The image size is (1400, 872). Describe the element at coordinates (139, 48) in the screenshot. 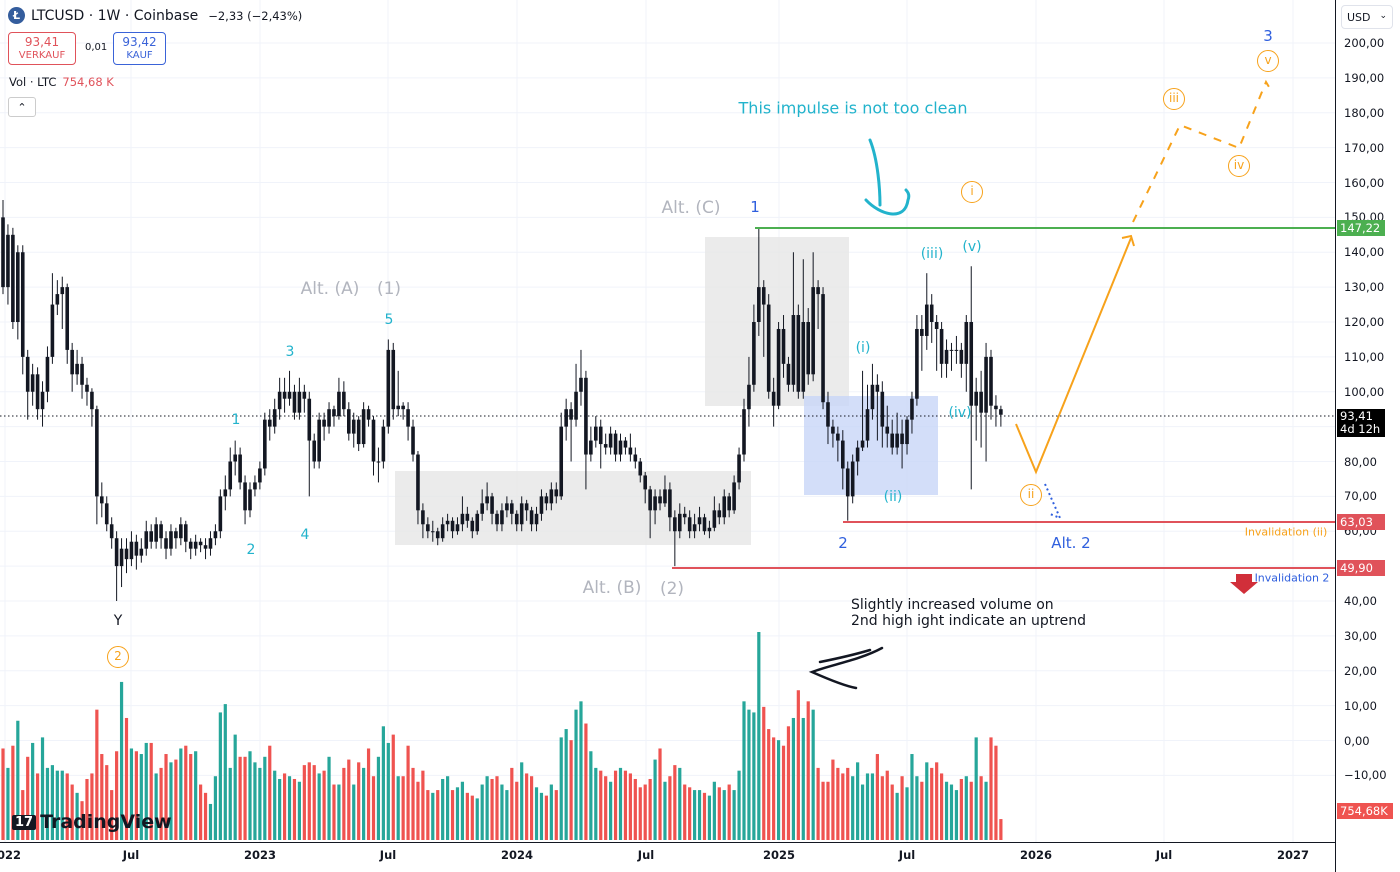

I see `buy-button: 93,42 KAUF` at that location.